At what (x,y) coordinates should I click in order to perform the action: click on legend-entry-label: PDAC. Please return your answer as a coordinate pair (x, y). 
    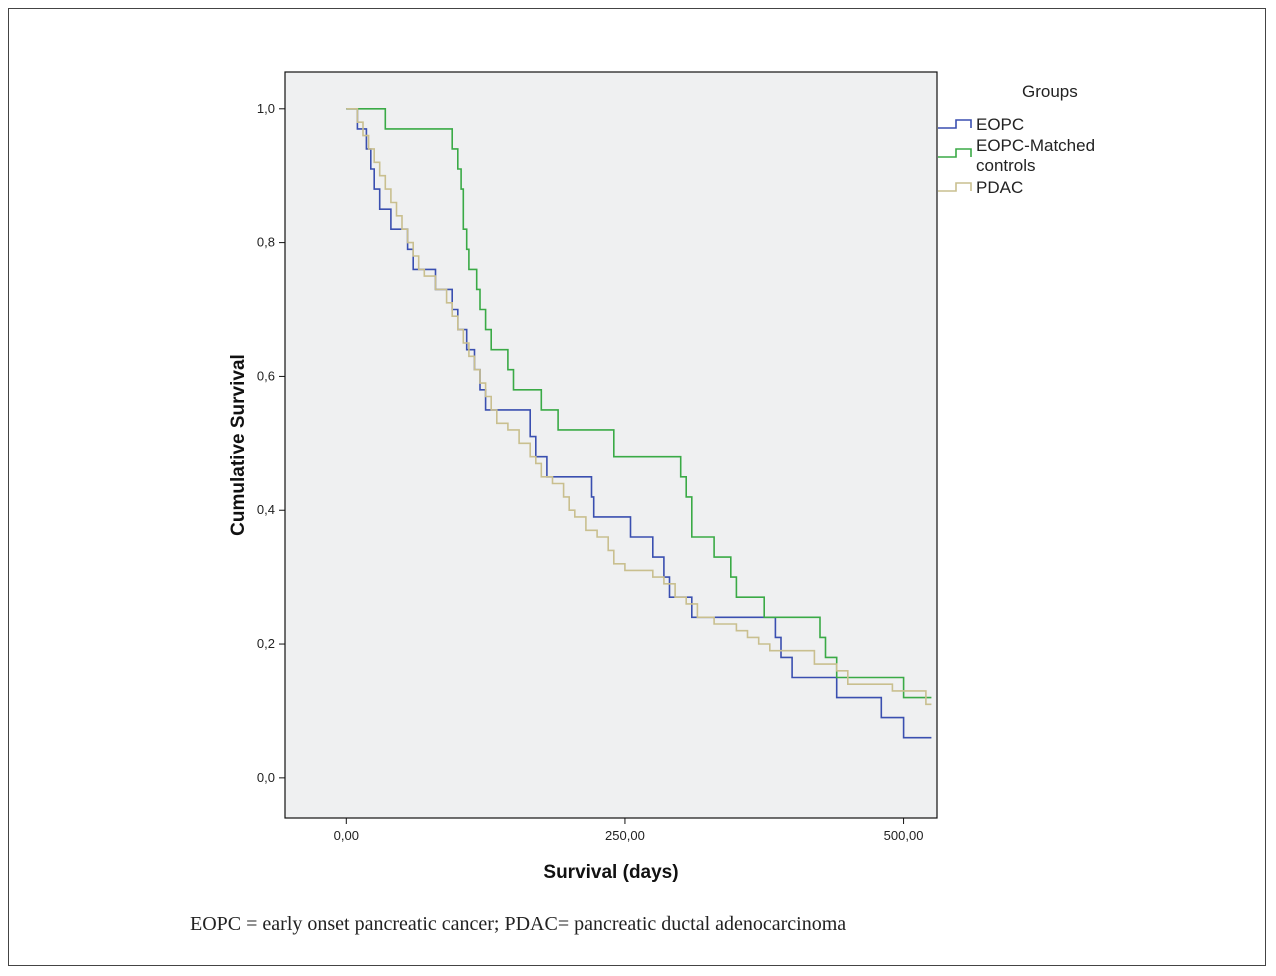
    Looking at the image, I should click on (999, 187).